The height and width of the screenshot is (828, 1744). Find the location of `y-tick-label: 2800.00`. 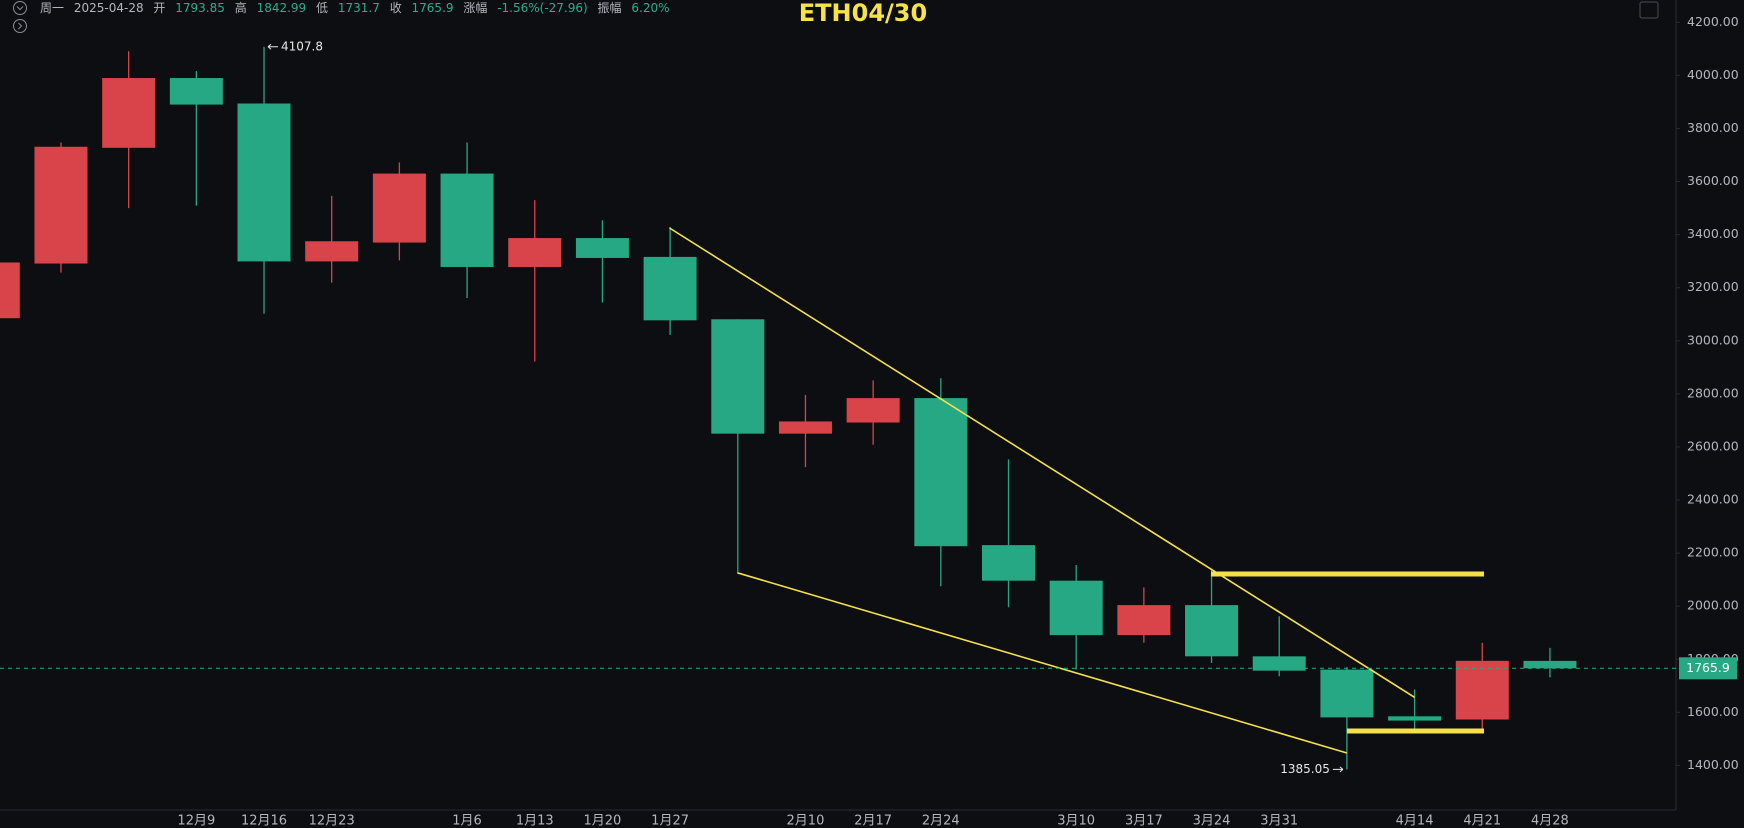

y-tick-label: 2800.00 is located at coordinates (1713, 392).